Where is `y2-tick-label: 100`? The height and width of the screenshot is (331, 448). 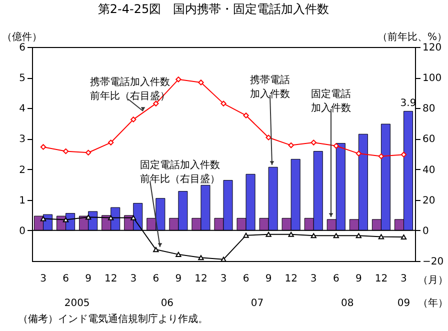 y2-tick-label: 100 is located at coordinates (432, 78).